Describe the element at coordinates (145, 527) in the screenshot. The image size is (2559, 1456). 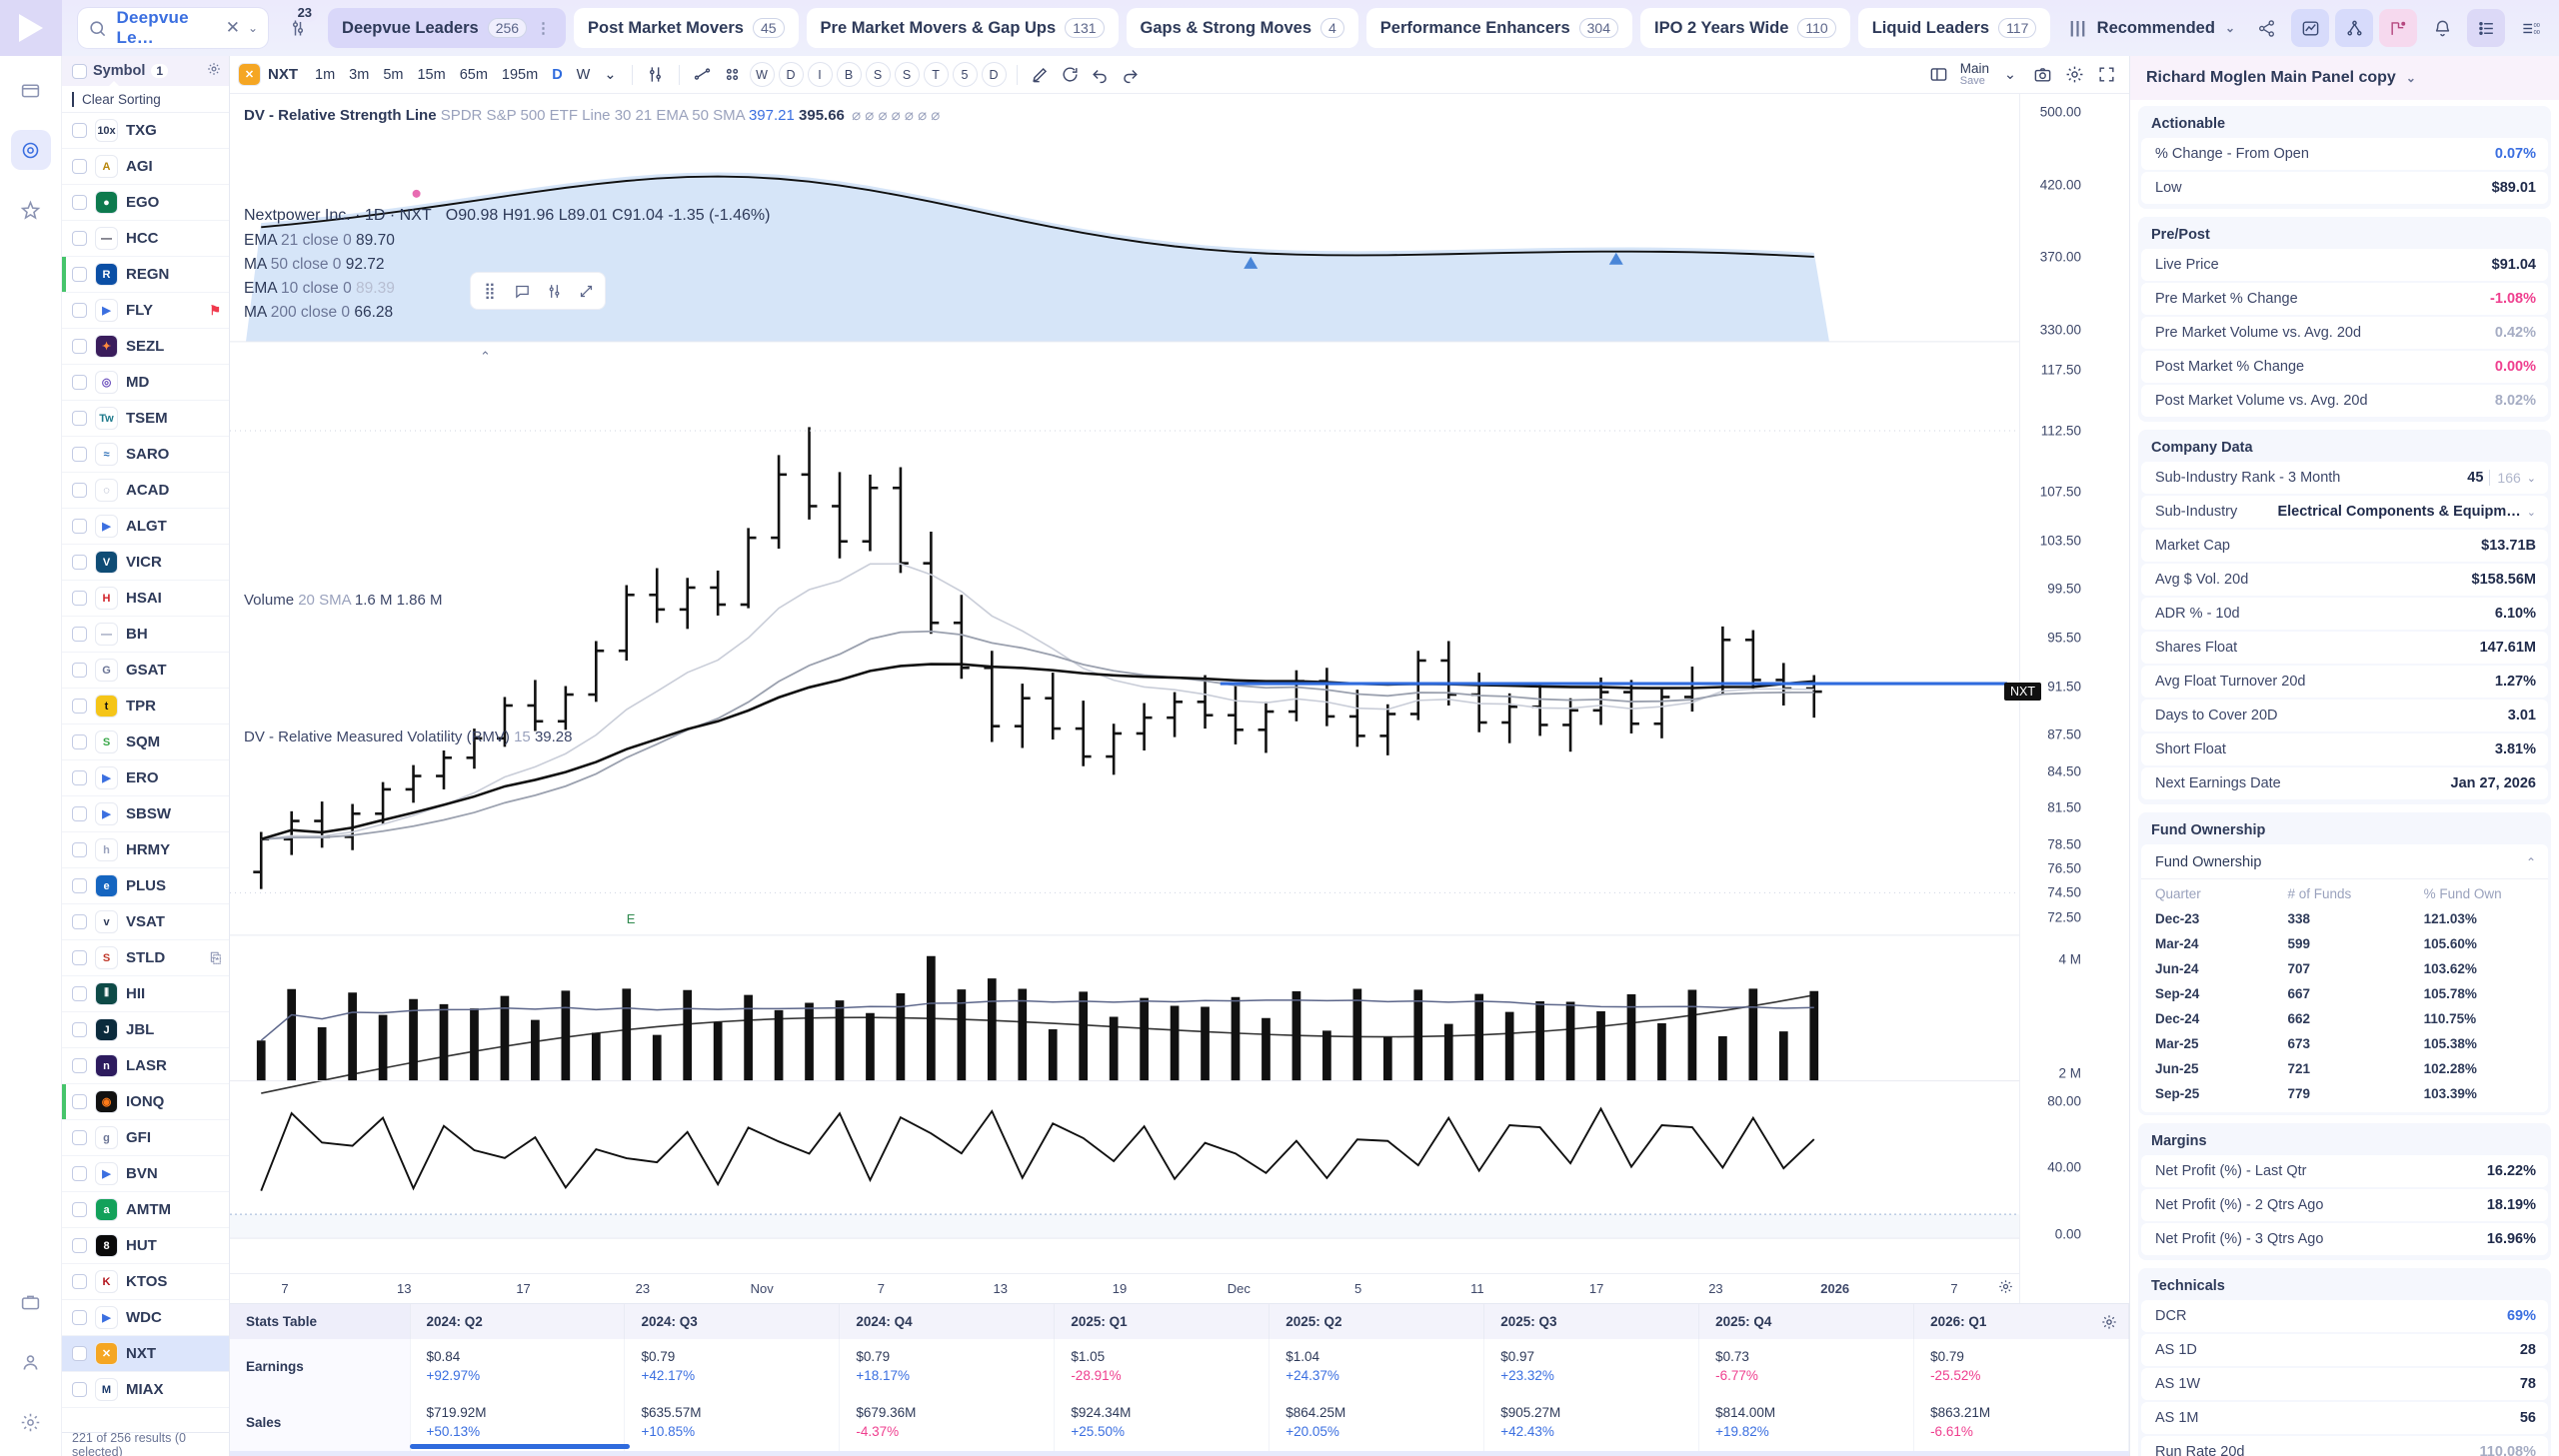
I see `symbol-row-algt: ▶ ALGT` at that location.